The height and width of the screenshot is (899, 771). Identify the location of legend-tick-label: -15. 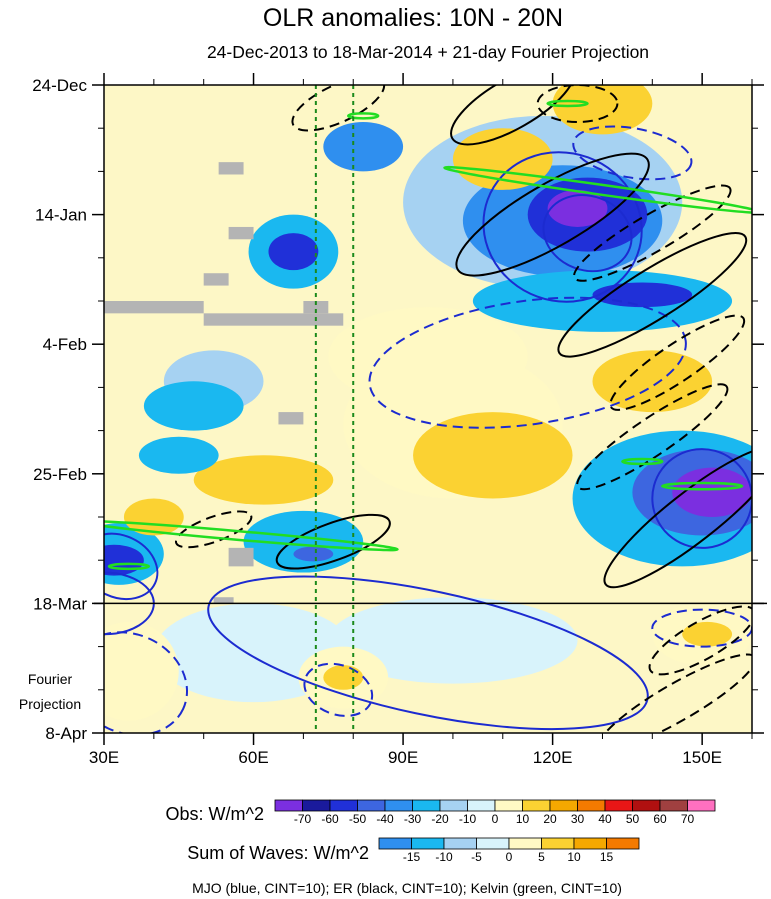
(412, 857).